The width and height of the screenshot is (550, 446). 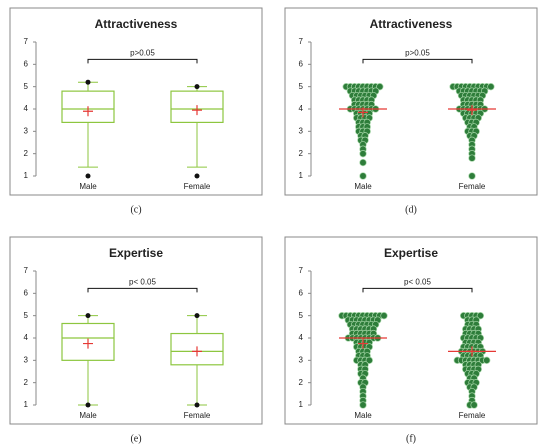 I want to click on caption: (c), so click(x=135, y=209).